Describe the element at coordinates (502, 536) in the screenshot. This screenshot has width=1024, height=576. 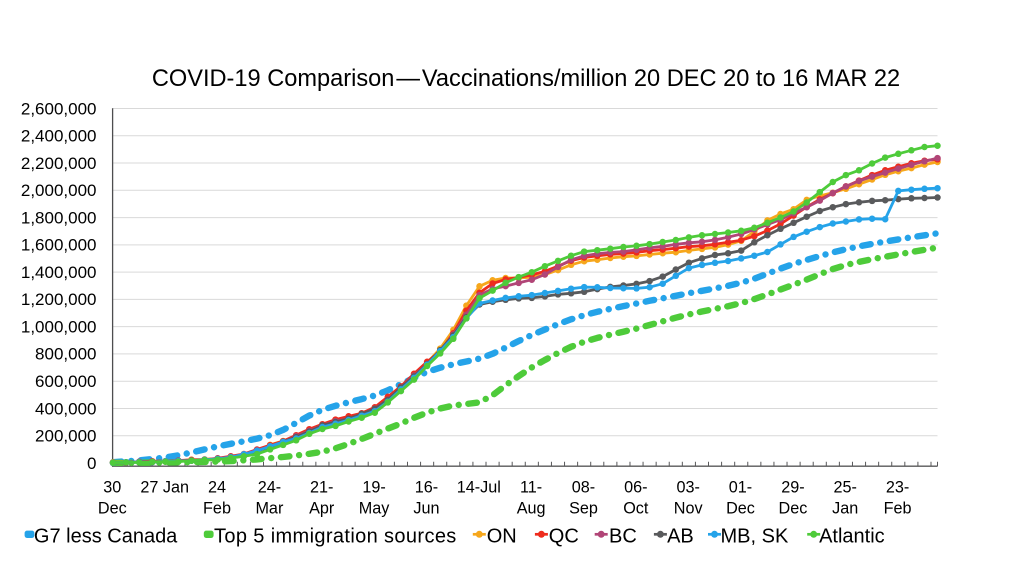
I see `svg-text: ON` at that location.